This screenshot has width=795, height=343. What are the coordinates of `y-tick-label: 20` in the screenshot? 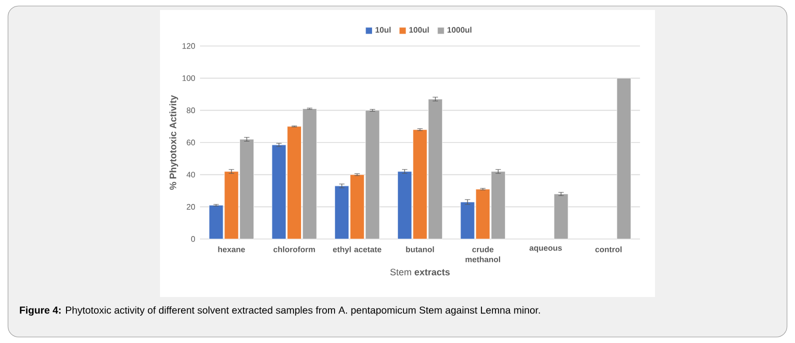 It's located at (190, 207).